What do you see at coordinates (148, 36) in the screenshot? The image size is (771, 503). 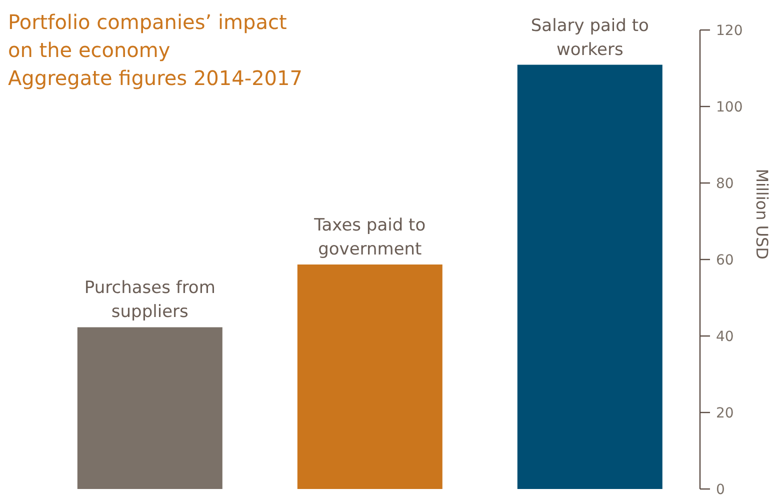 I see `title: Portfolio companies’ impact on the economy` at bounding box center [148, 36].